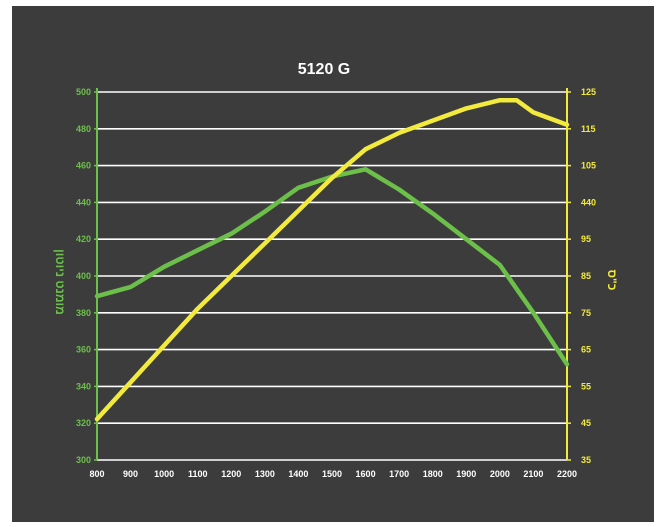 The width and height of the screenshot is (666, 527). What do you see at coordinates (399, 474) in the screenshot?
I see `x-tick-label: 1700` at bounding box center [399, 474].